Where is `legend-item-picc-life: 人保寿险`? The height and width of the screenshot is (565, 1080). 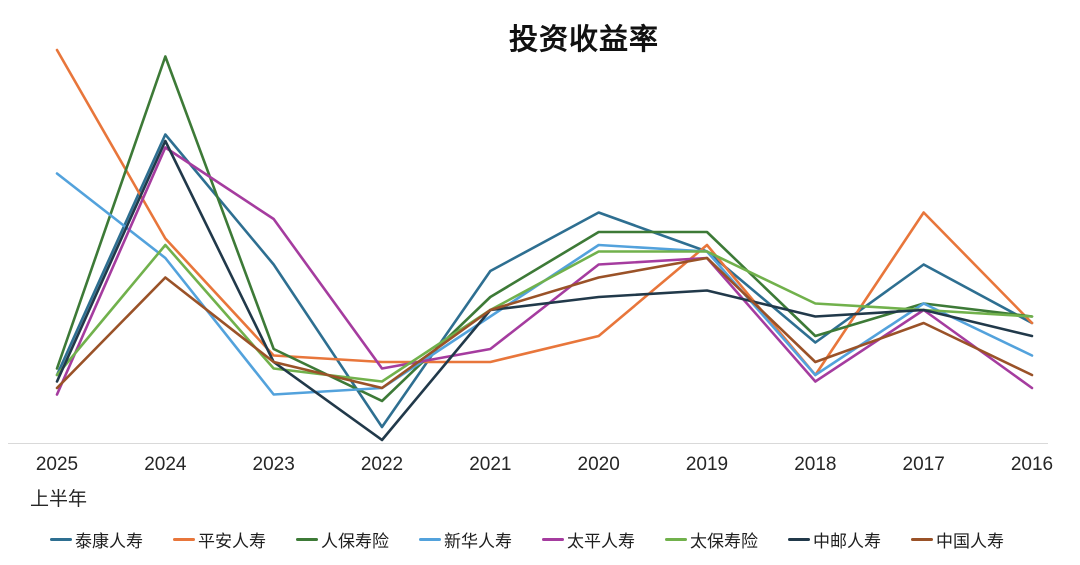
legend-item-picc-life: 人保寿险 is located at coordinates (342, 539).